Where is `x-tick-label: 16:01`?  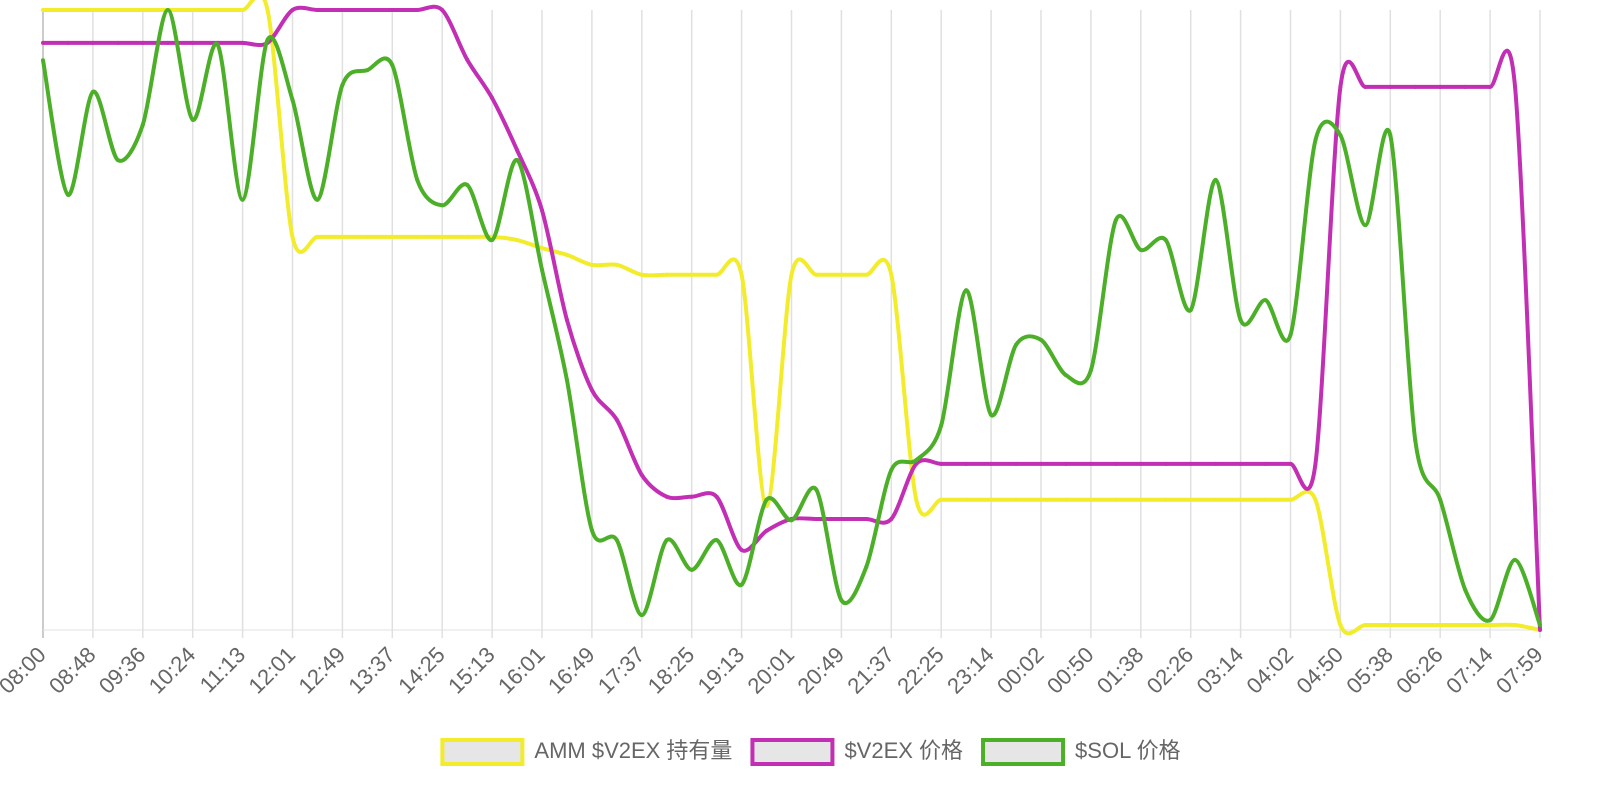
x-tick-label: 16:01 is located at coordinates (521, 670).